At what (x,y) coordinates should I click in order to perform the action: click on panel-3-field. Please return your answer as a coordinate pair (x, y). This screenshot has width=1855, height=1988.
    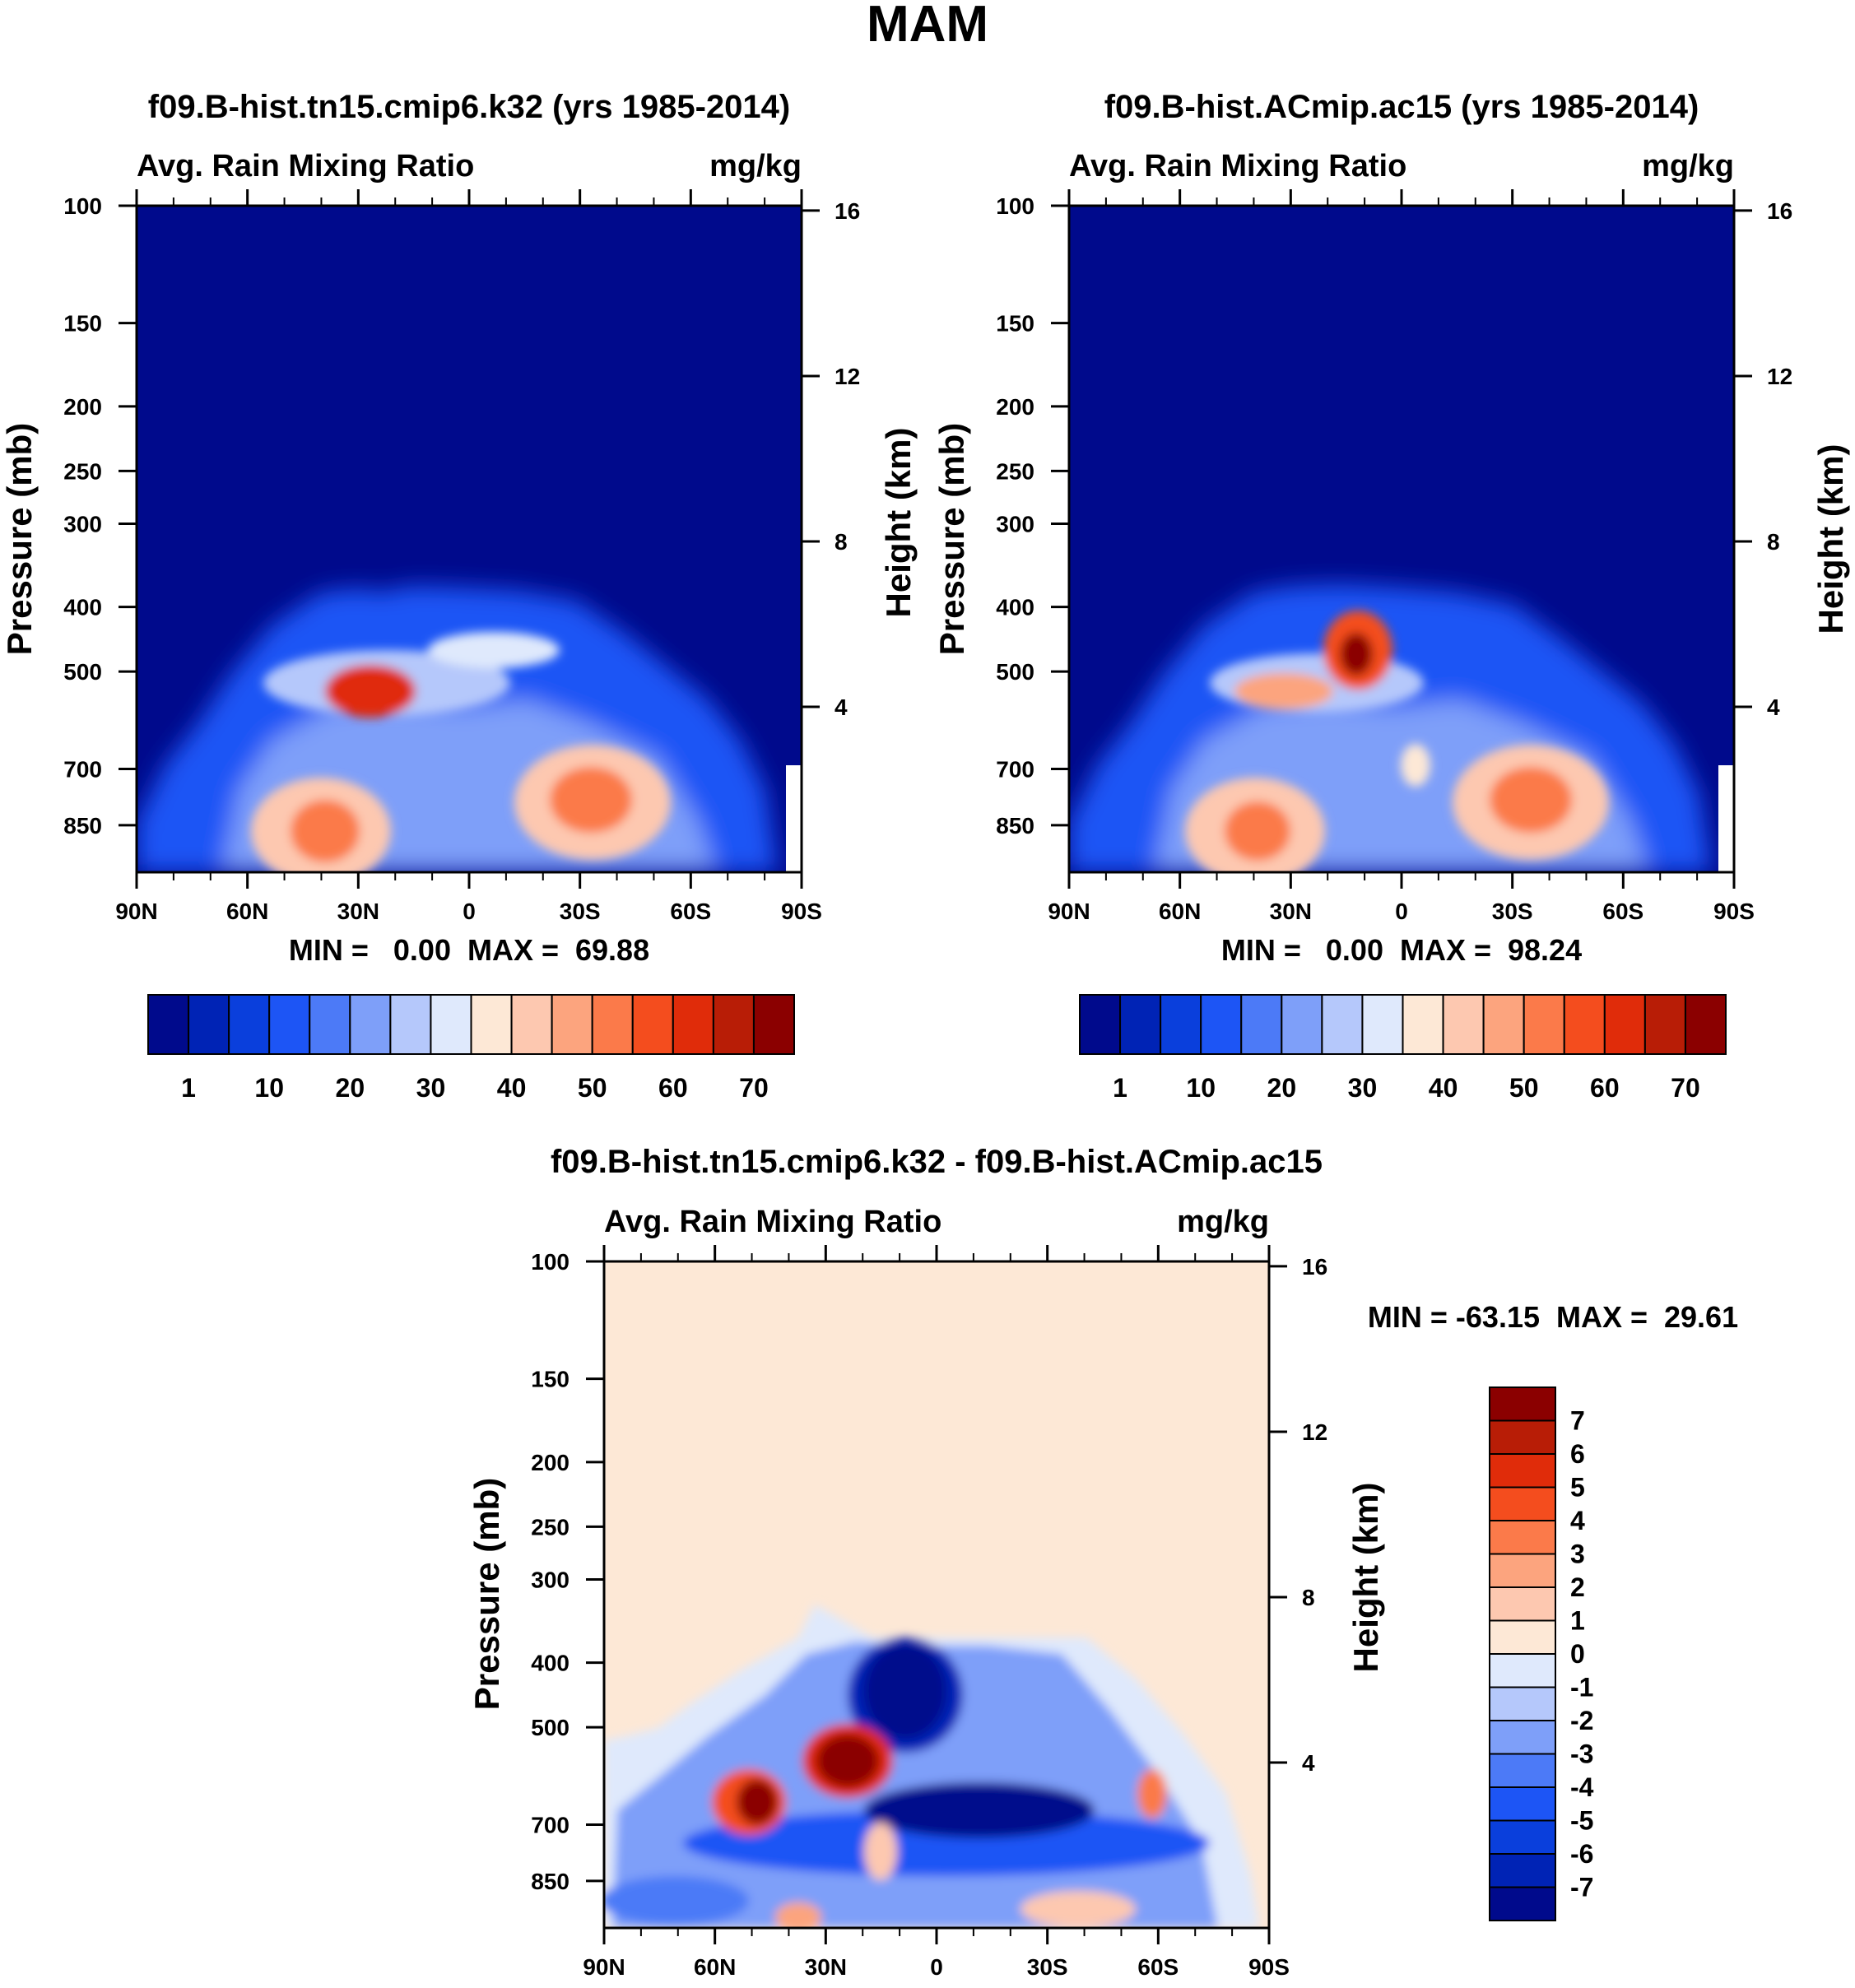
    Looking at the image, I should click on (936, 1594).